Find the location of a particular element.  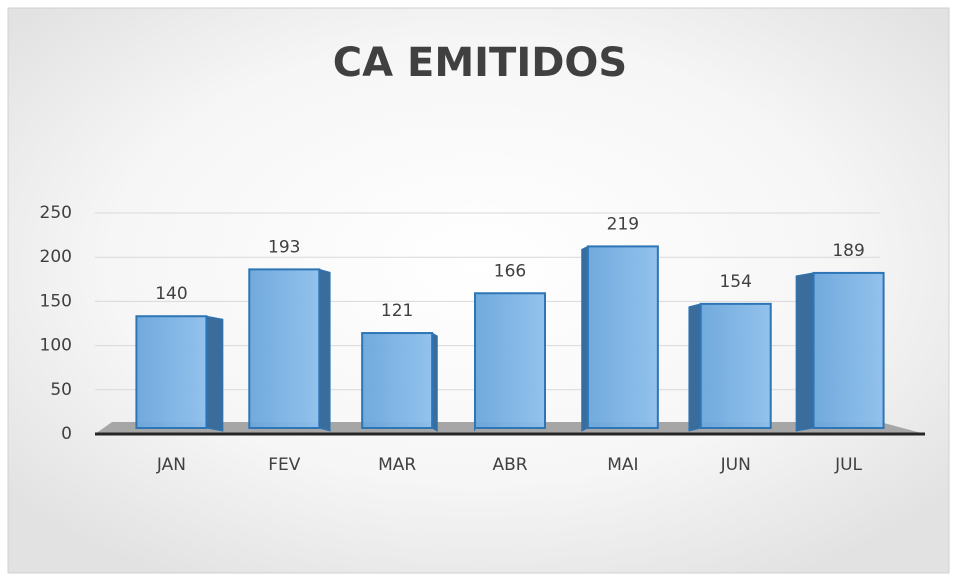

data-label: 121 is located at coordinates (397, 311).